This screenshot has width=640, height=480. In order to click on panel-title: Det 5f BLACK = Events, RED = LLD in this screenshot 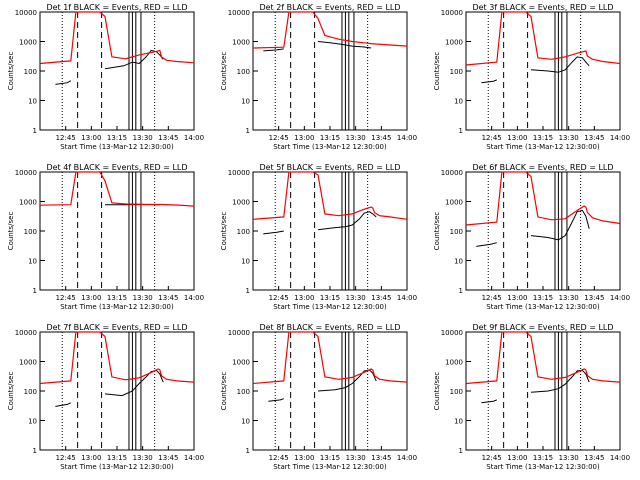, I will do `click(329, 167)`.